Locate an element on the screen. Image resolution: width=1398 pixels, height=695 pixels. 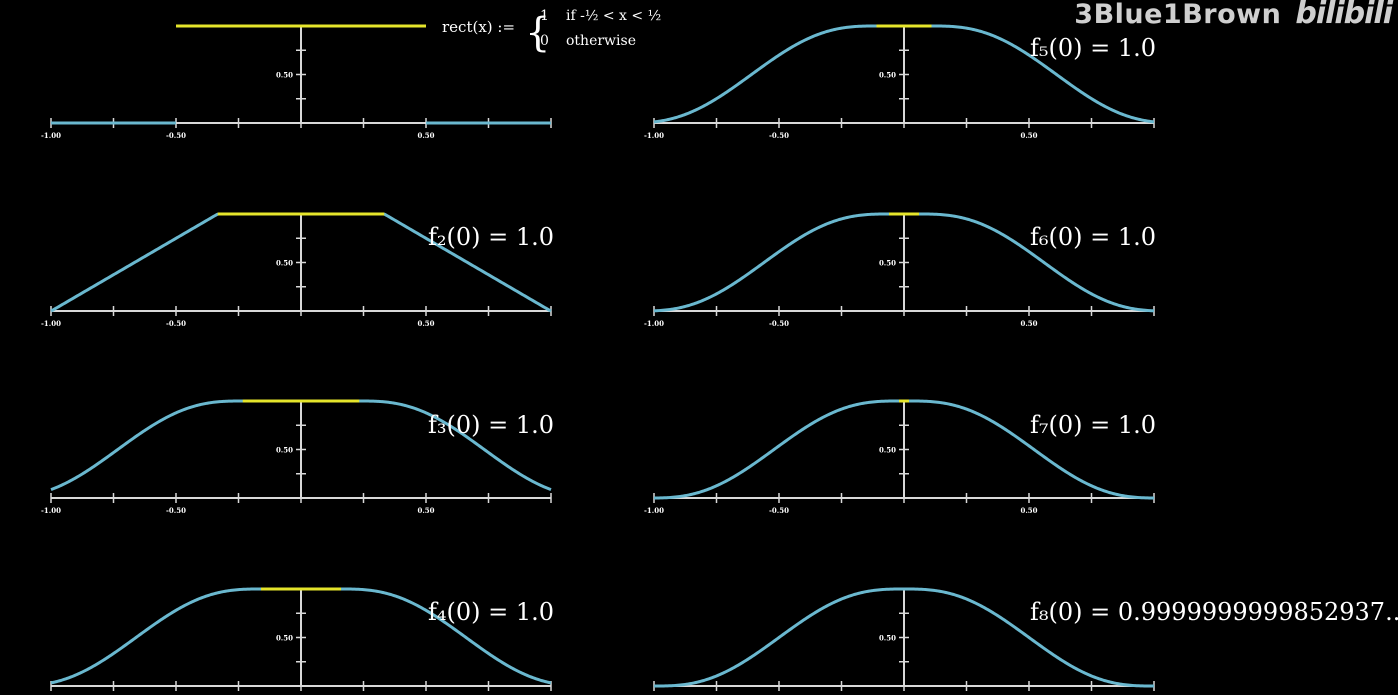
definition-case2-condition: otherwise is located at coordinates (601, 41).